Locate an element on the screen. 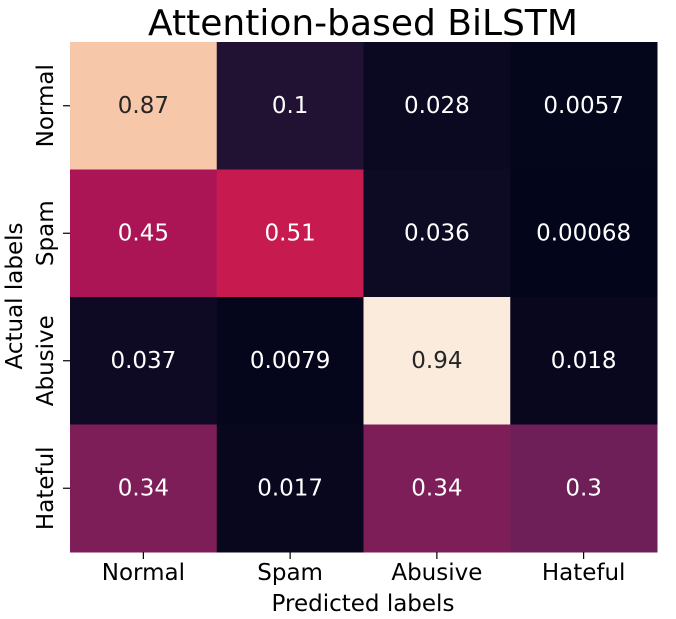  chart-title: Attention-based BiLSTM is located at coordinates (363, 23).